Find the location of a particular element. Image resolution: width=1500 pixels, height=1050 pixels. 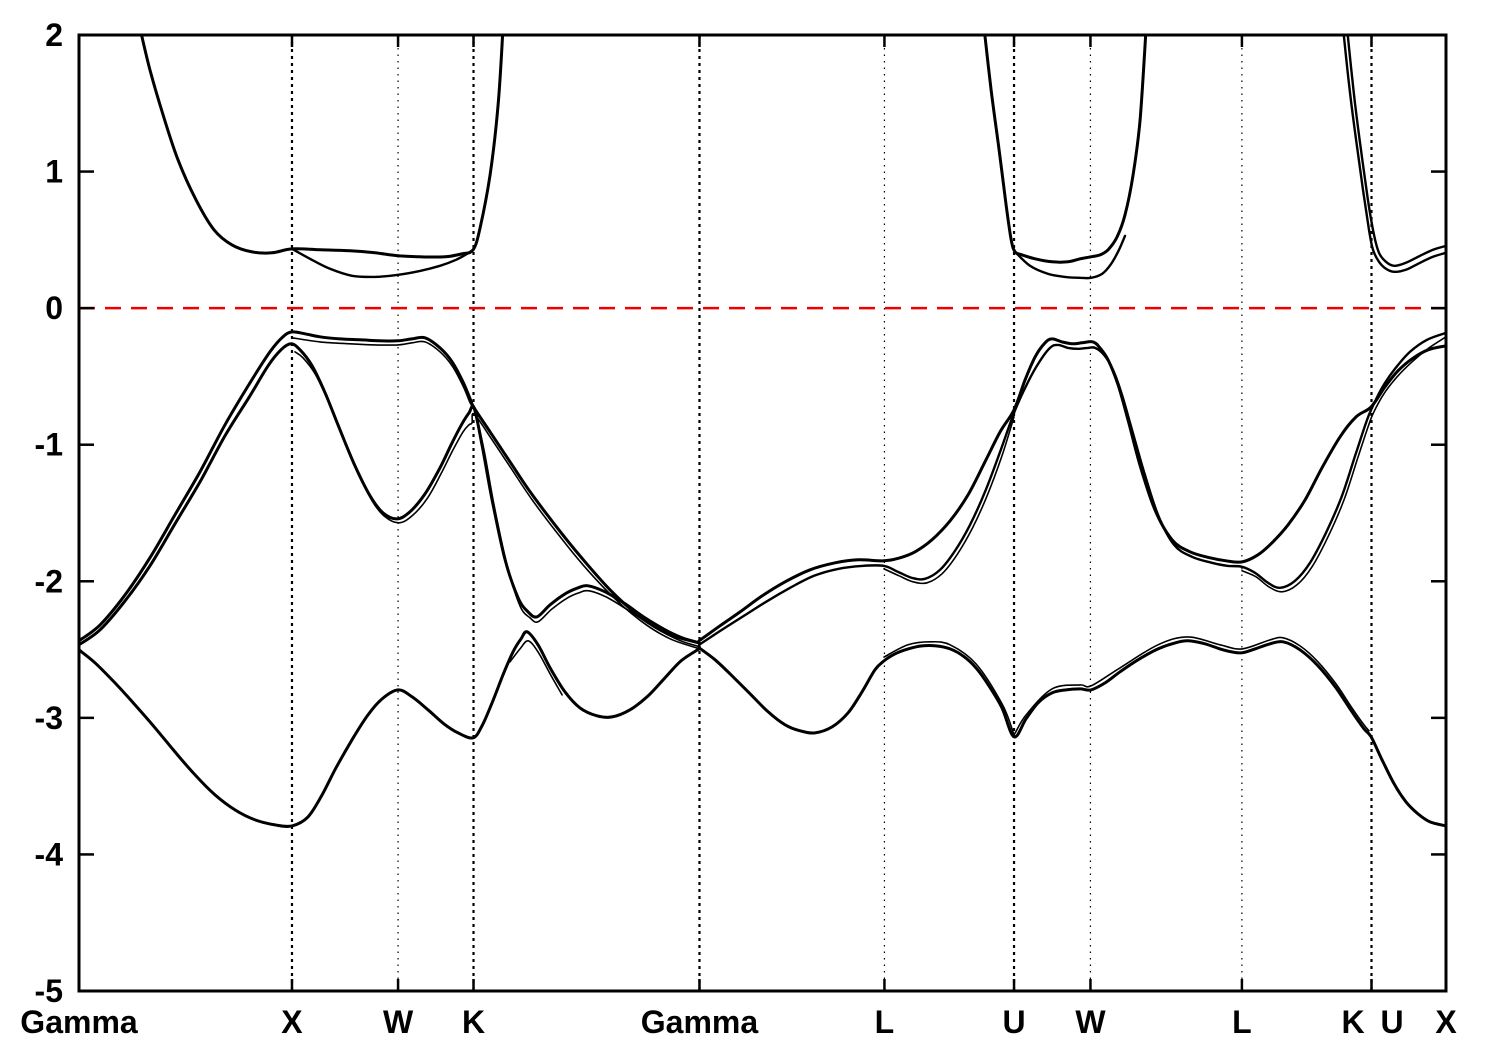

y-axis-tick-labels: -5 -4 -3 -2 -1 0 1 2 is located at coordinates (49, 513).